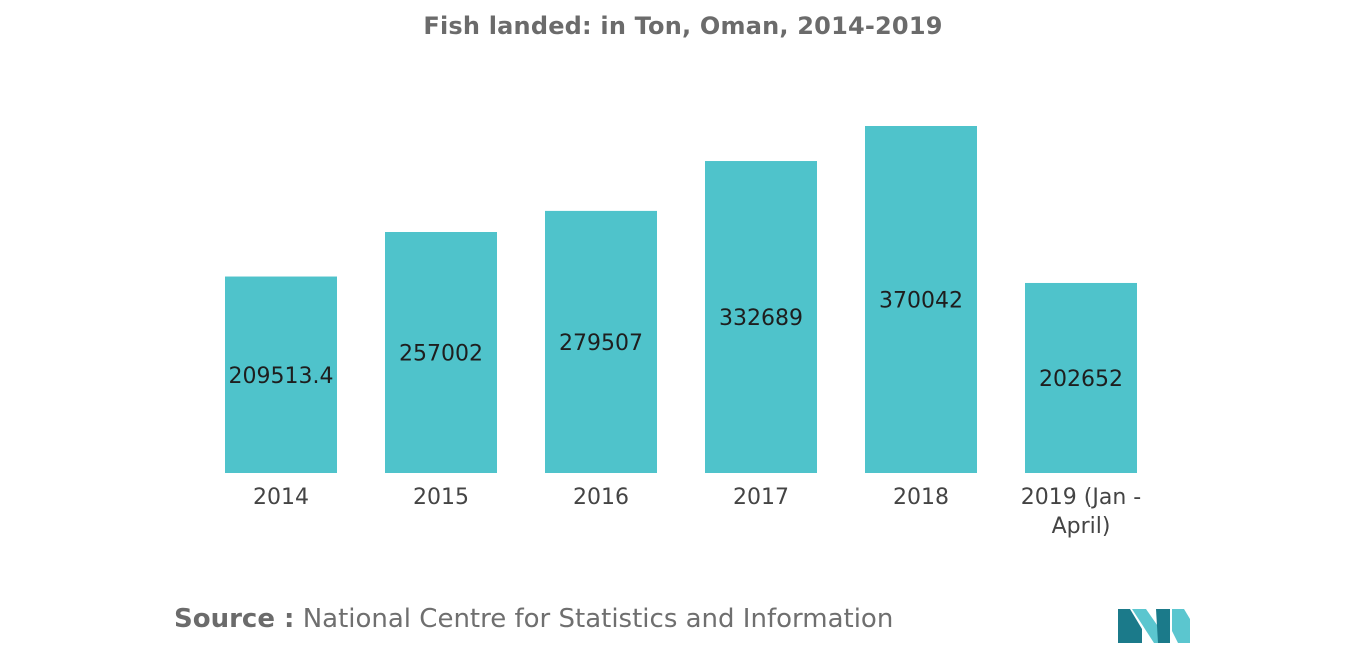 This screenshot has width=1366, height=655. What do you see at coordinates (234, 619) in the screenshot?
I see `source-label: Source :` at bounding box center [234, 619].